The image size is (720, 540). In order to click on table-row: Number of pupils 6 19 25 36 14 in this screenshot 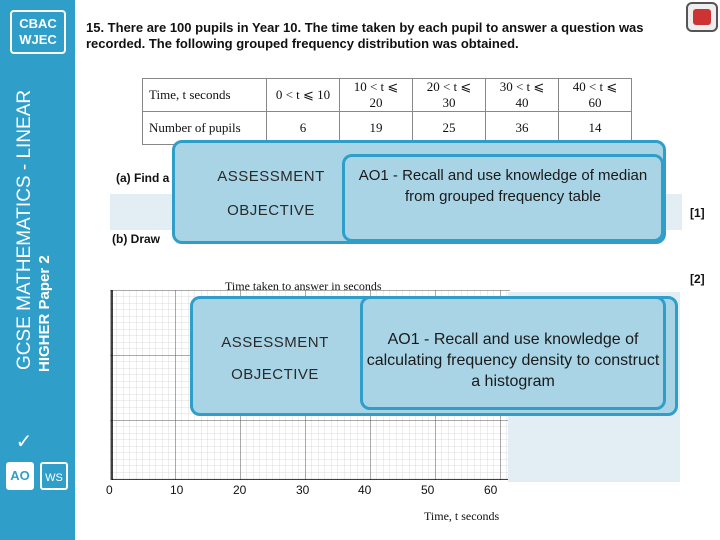, I will do `click(387, 128)`.